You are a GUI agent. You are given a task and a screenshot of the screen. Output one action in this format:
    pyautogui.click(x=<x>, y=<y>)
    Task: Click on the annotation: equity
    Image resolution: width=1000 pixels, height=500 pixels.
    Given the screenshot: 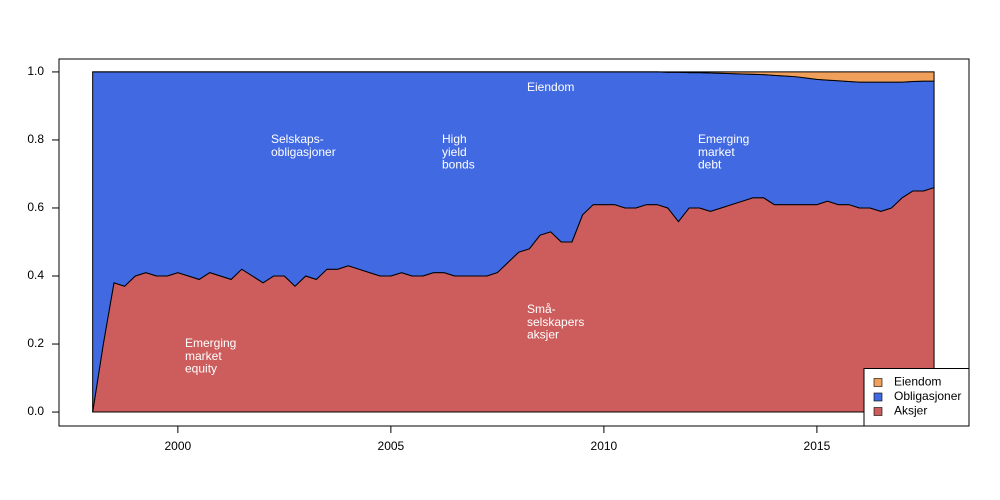 What is the action you would take?
    pyautogui.click(x=201, y=369)
    